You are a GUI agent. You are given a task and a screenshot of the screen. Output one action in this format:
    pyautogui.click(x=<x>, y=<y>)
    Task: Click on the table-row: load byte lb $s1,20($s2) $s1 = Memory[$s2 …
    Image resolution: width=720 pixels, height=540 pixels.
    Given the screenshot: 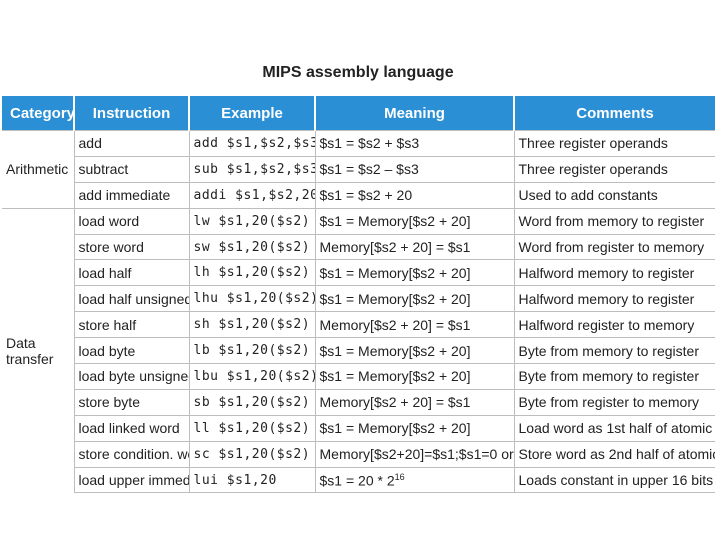 What is the action you would take?
    pyautogui.click(x=358, y=350)
    